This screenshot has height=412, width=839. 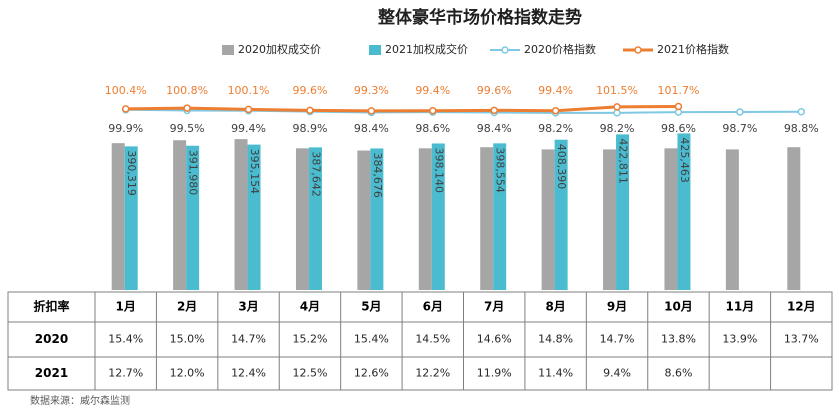 What do you see at coordinates (254, 172) in the screenshot?
I see `bar-value-label: 395,154` at bounding box center [254, 172].